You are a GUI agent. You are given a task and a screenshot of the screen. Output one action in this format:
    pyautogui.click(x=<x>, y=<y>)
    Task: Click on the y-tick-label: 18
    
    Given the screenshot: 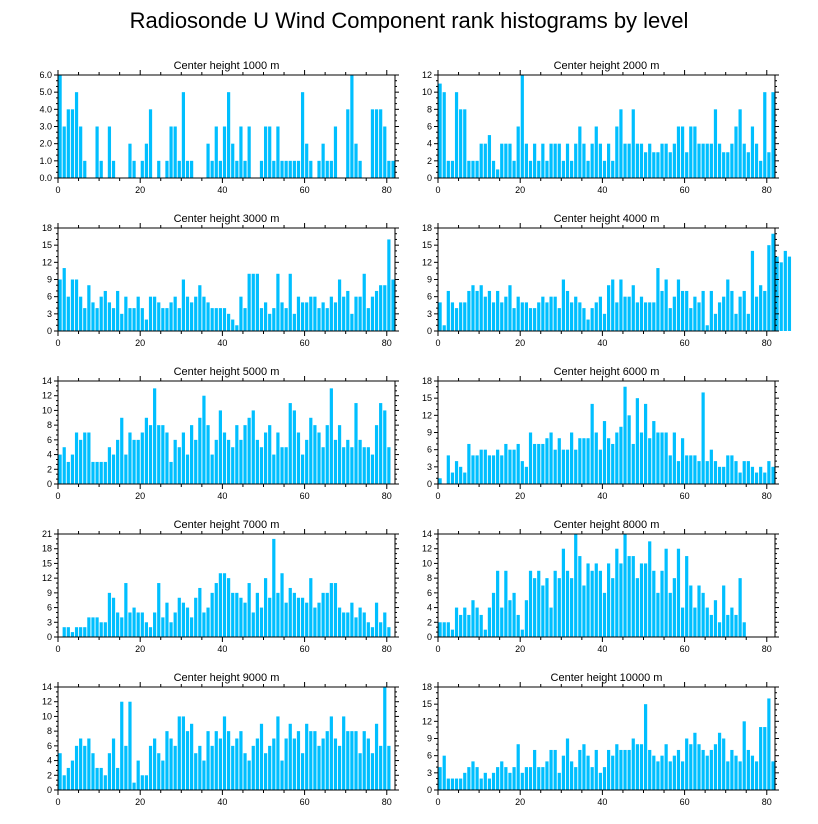 What is the action you would take?
    pyautogui.click(x=47, y=228)
    